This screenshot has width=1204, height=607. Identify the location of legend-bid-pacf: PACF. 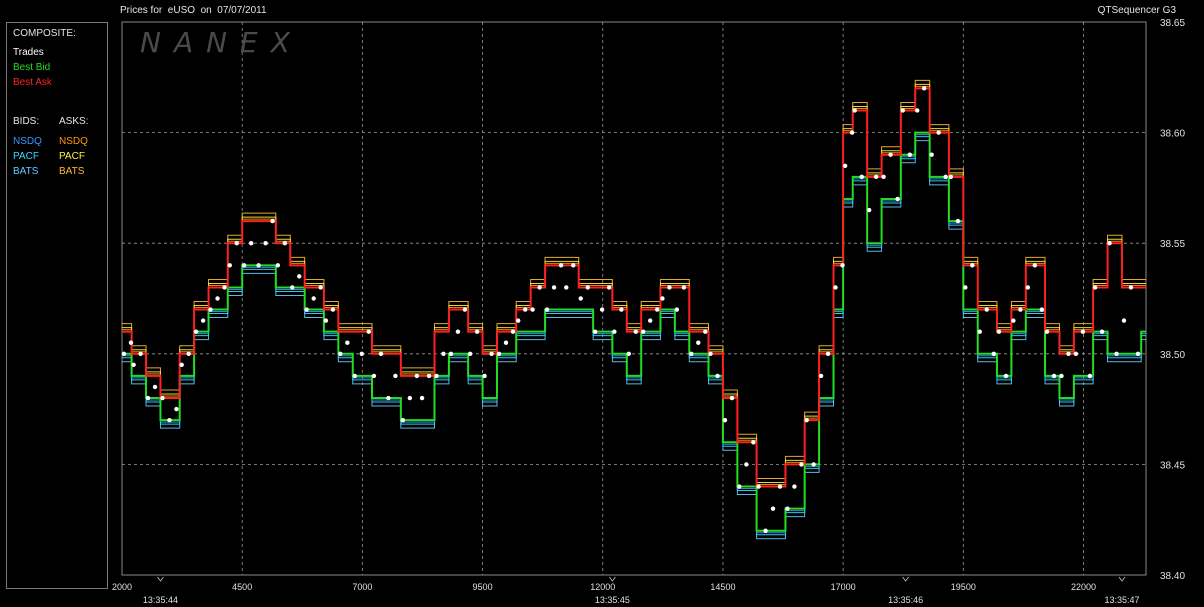
(26, 156).